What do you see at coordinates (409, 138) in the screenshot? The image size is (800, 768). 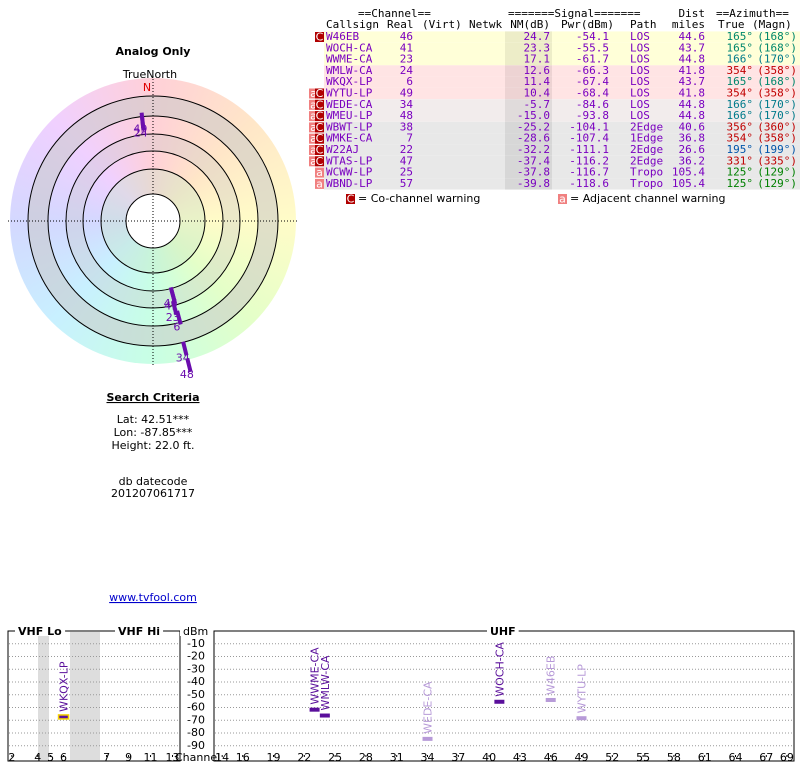 I see `table-cell: 7` at bounding box center [409, 138].